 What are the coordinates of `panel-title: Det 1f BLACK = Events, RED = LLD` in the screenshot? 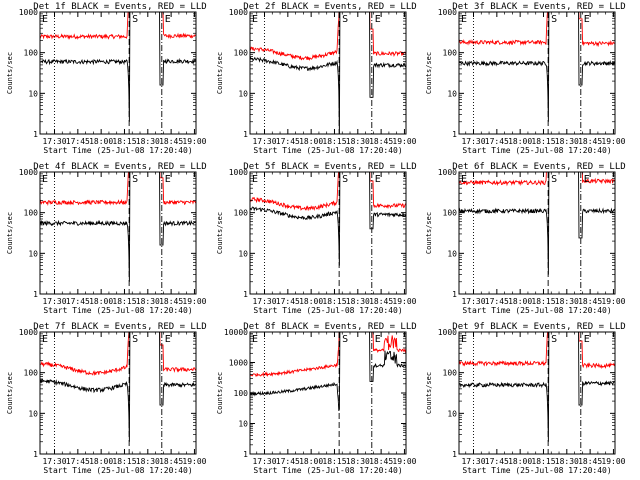 It's located at (119, 7).